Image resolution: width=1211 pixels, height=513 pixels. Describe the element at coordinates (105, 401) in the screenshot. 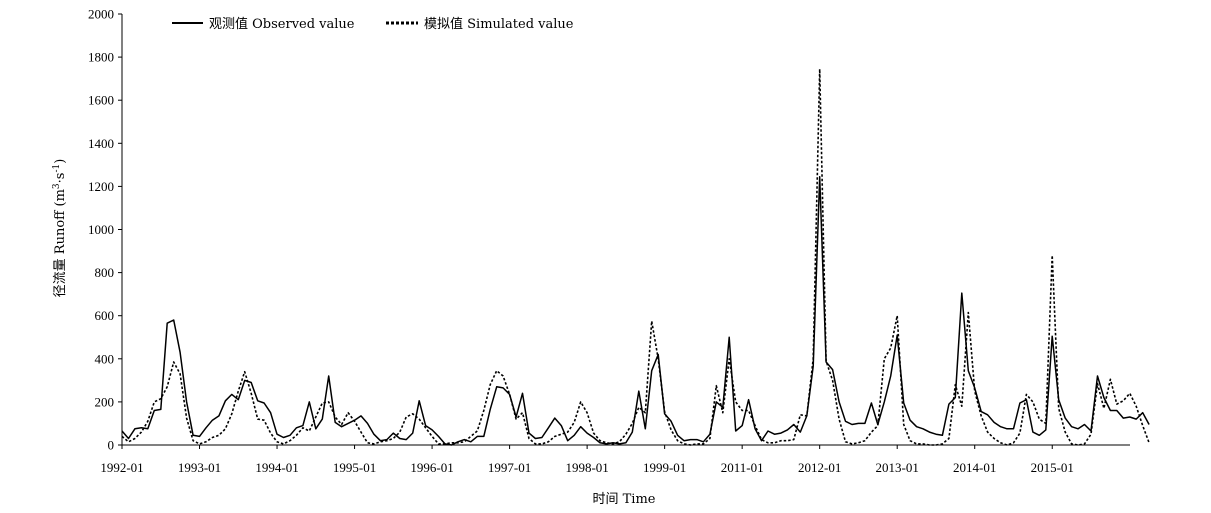

I see `y-tick-label: 200` at that location.